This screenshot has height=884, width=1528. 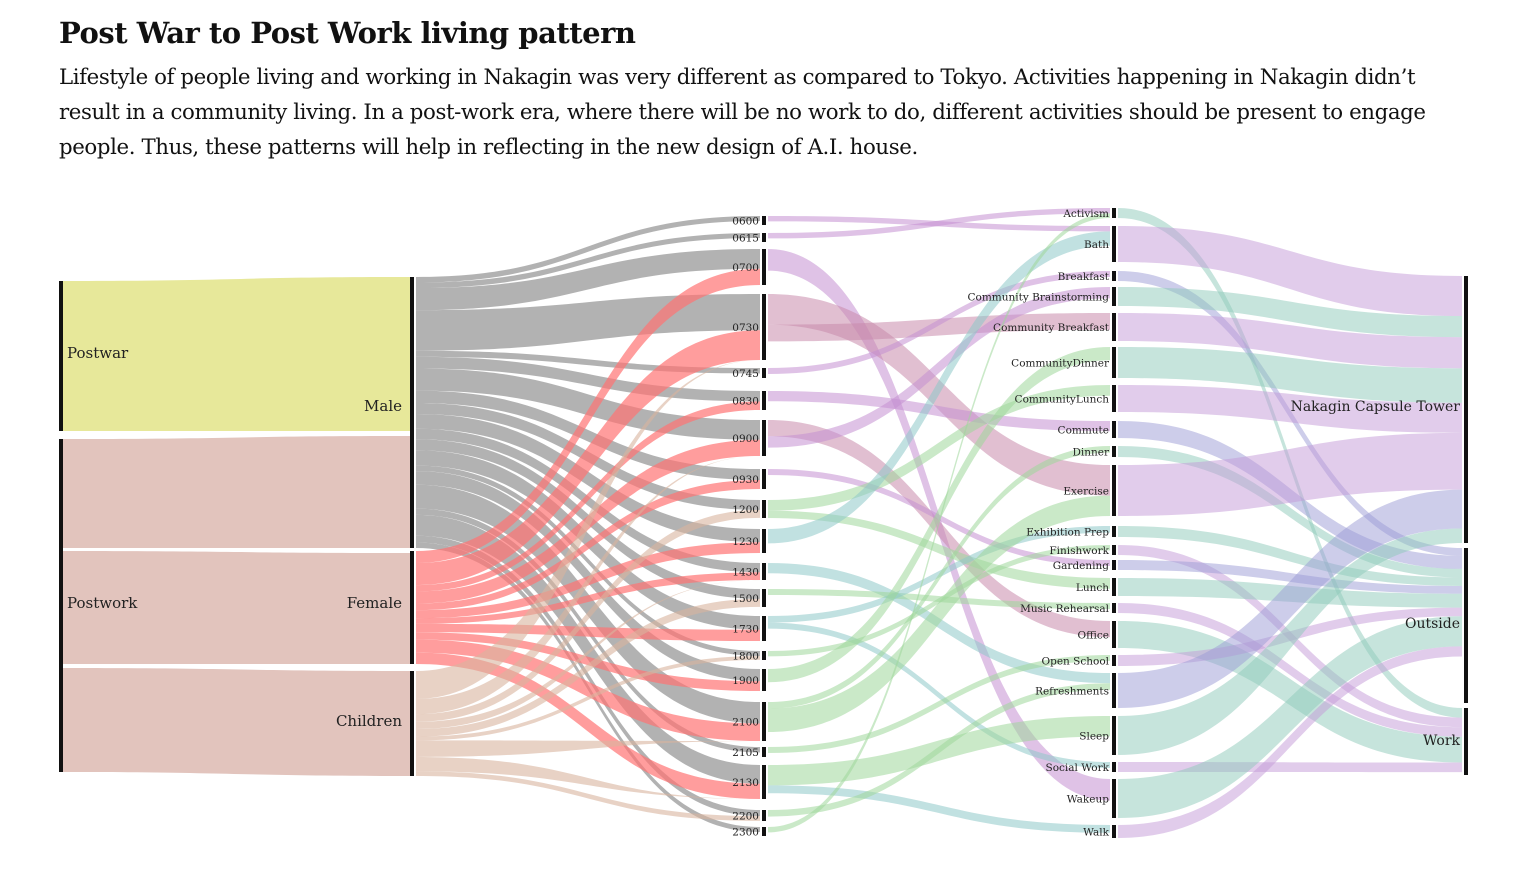 I want to click on link-2200-refreshments, so click(x=939, y=750).